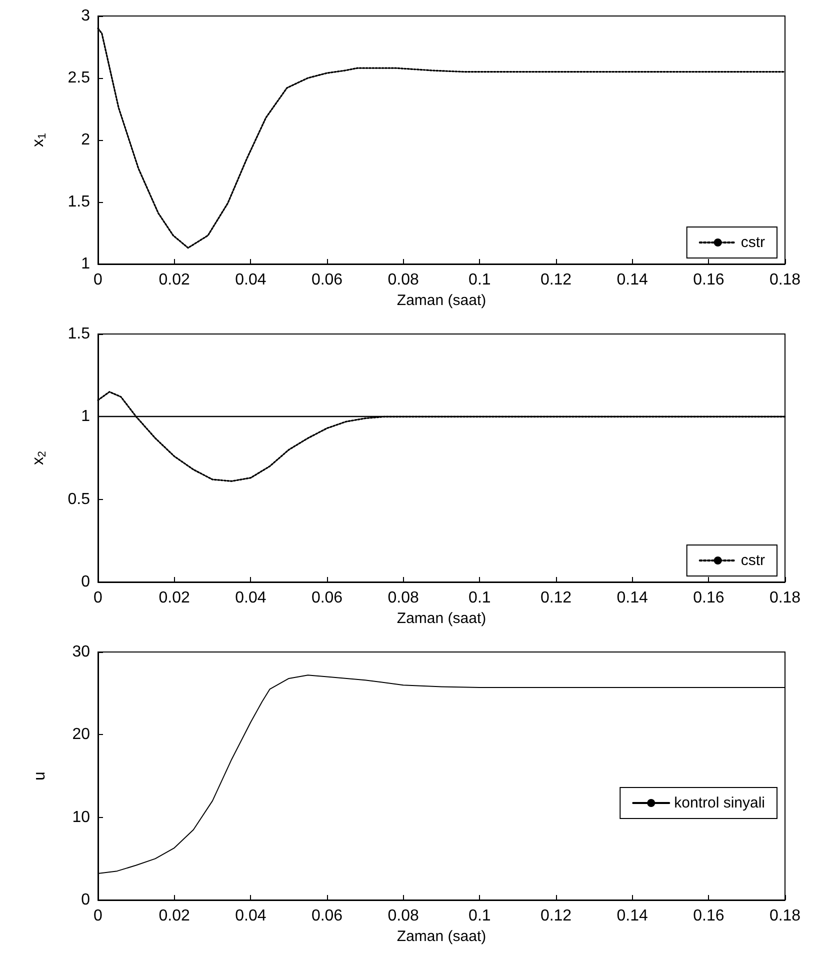 The image size is (823, 976). I want to click on y-axis-title: x1, so click(39, 140).